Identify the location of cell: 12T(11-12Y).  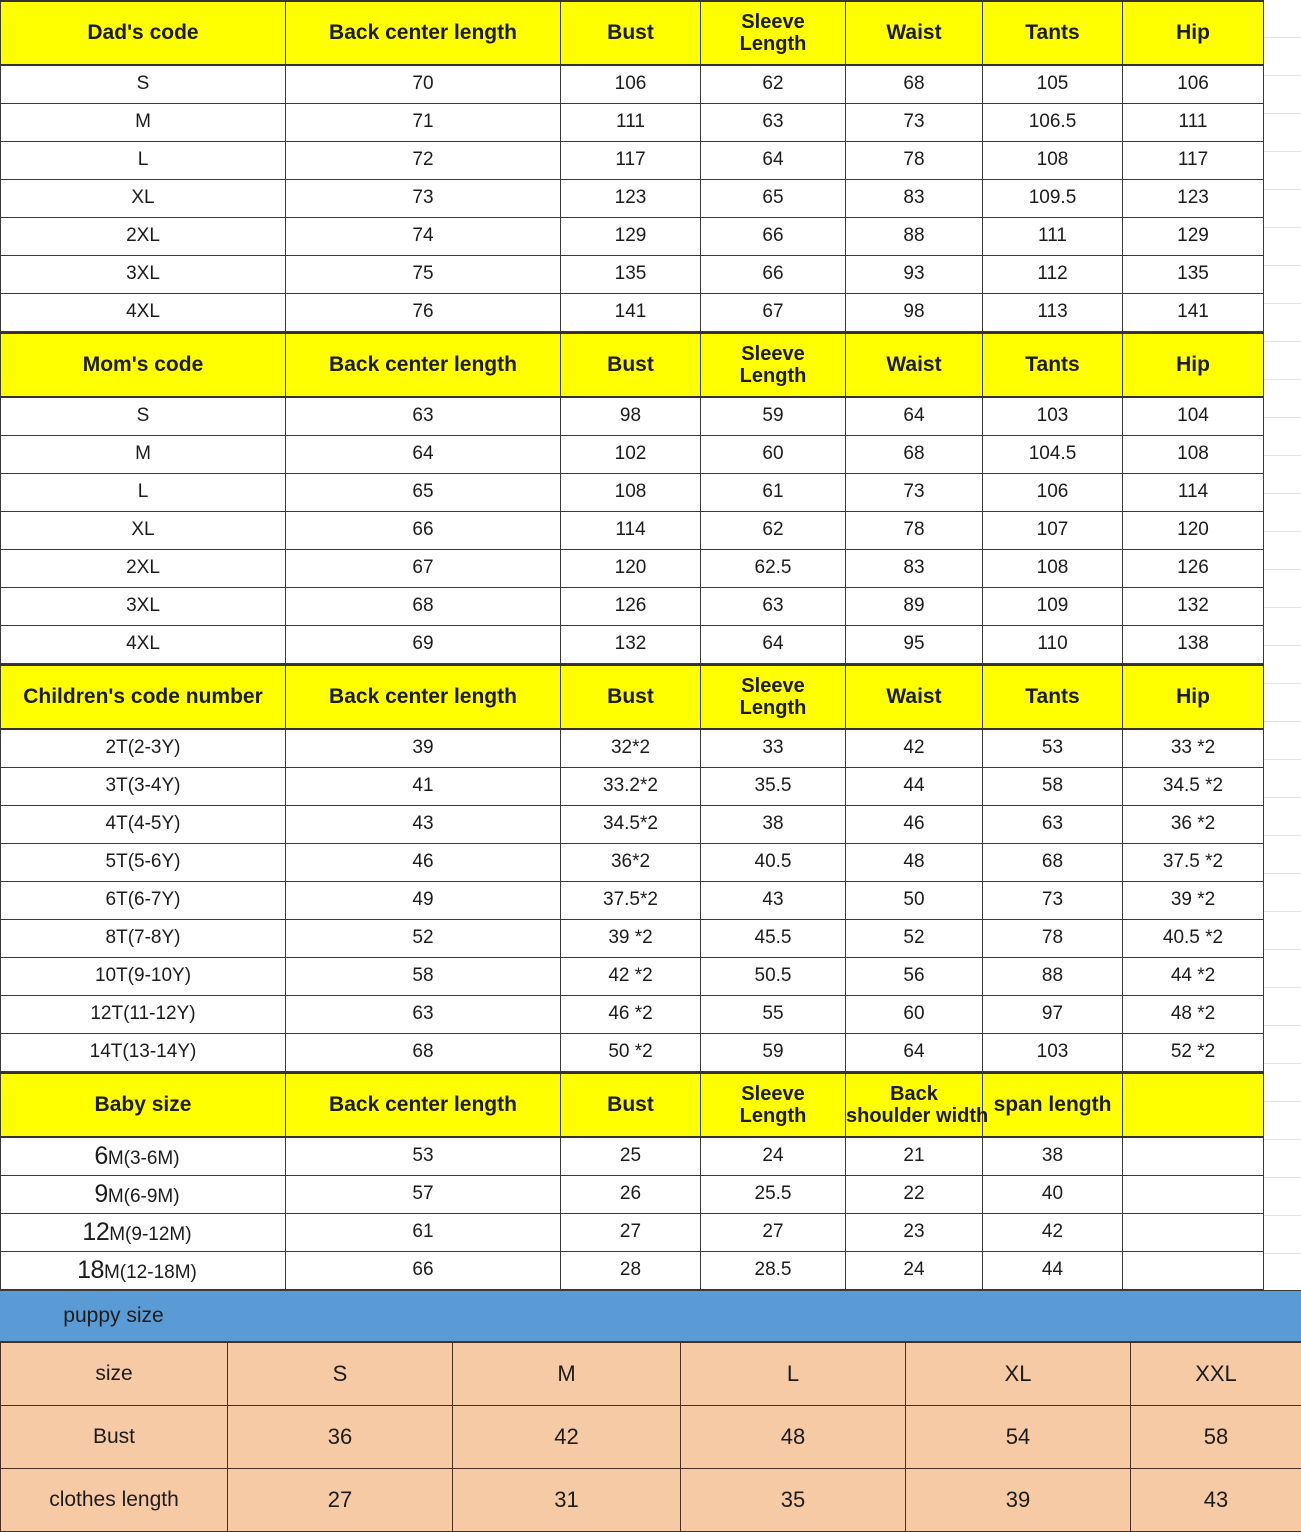
(143, 1015).